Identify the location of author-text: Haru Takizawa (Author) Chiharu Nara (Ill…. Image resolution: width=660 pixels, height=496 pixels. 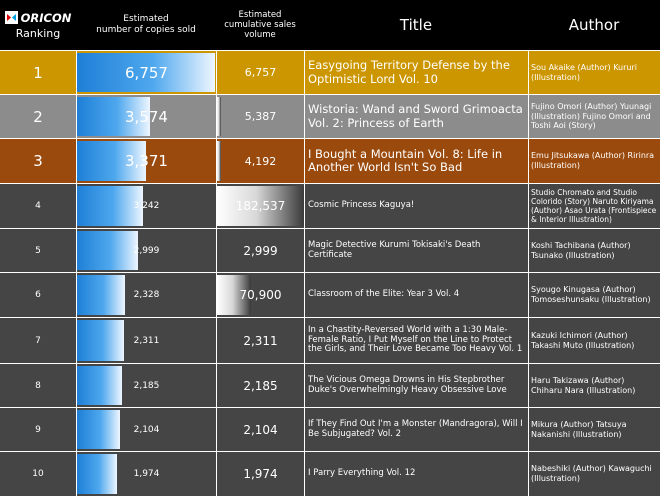
(583, 385).